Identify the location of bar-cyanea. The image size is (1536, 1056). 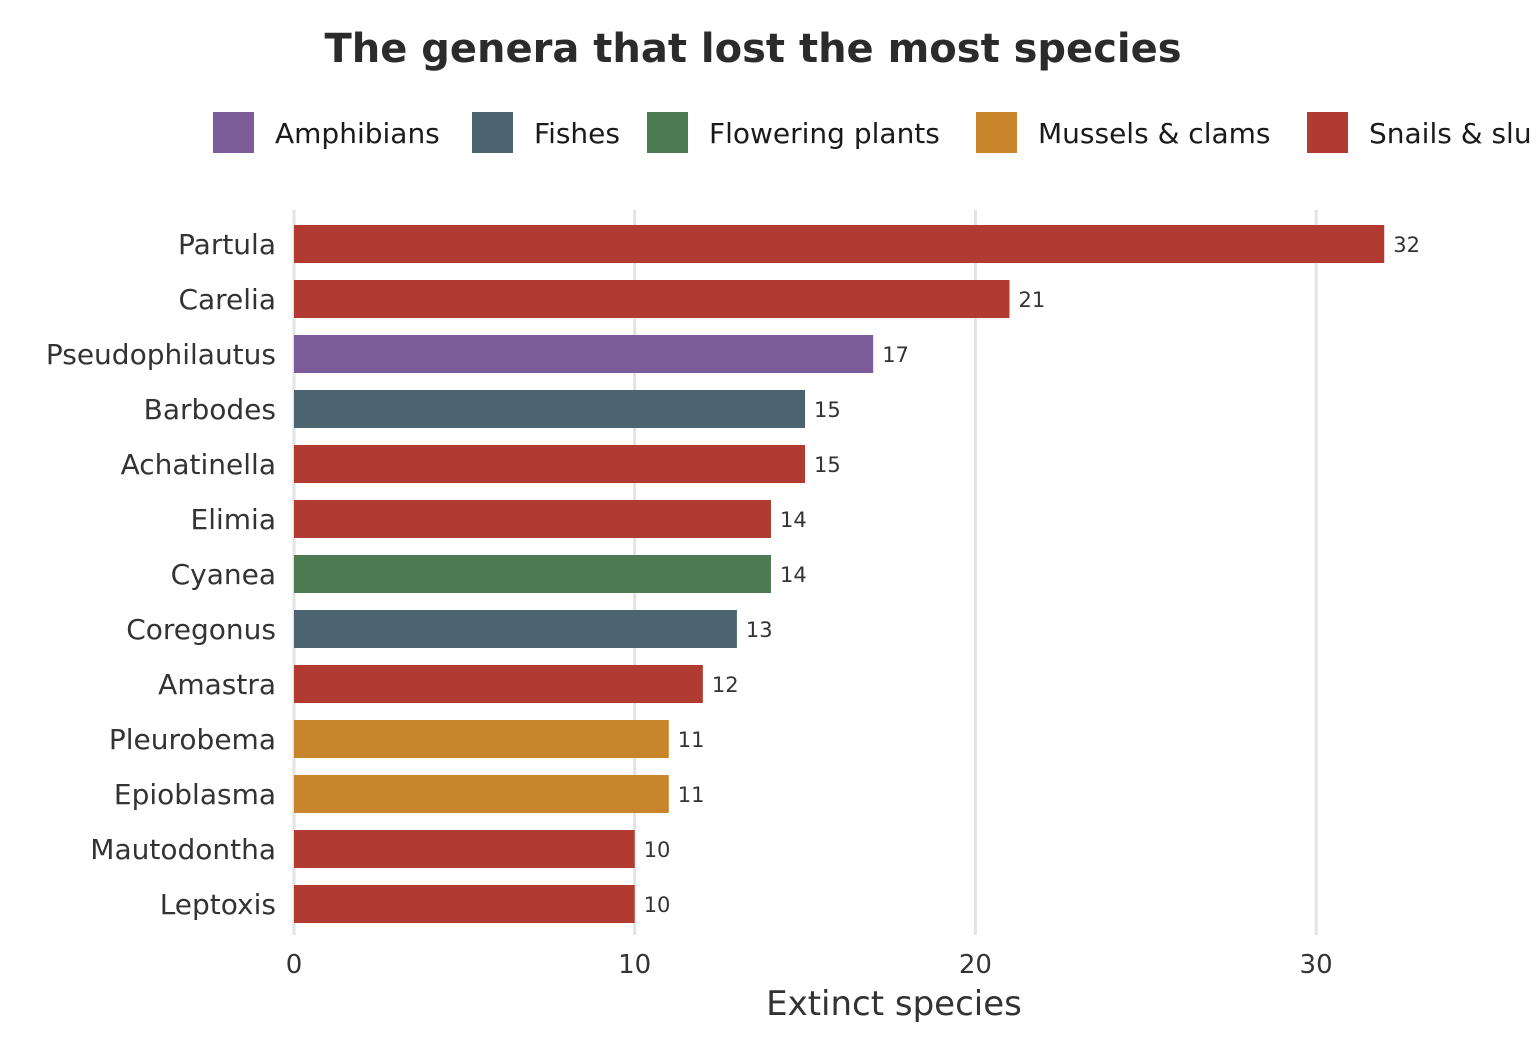
(532, 574).